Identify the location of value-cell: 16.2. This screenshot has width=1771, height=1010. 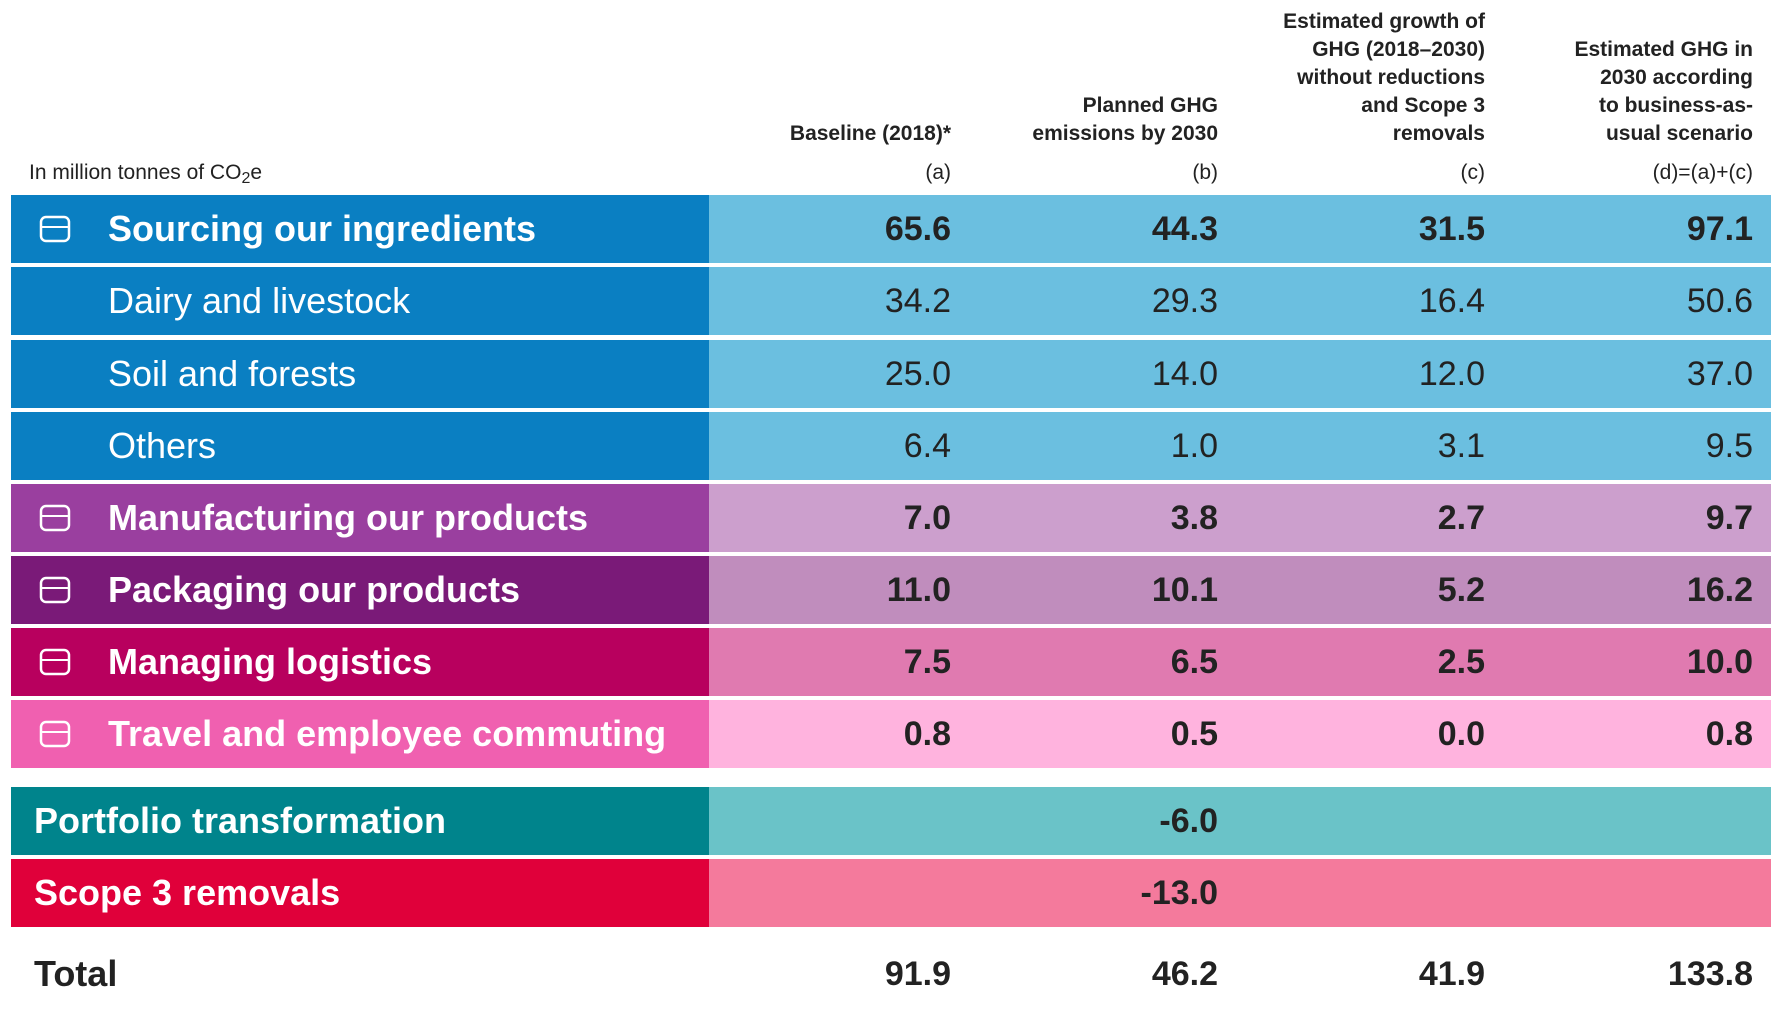
(1719, 590).